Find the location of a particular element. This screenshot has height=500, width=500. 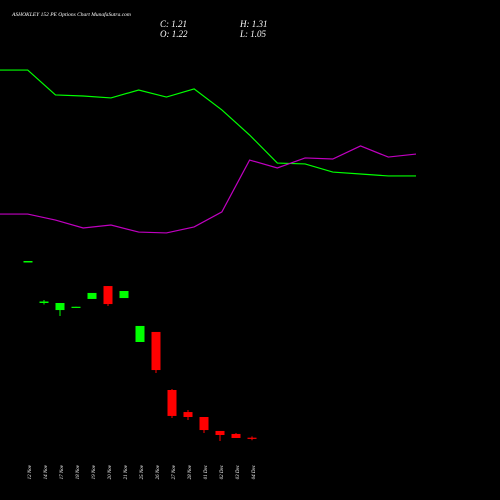

x-tick-label: 04 Dec is located at coordinates (254, 471).